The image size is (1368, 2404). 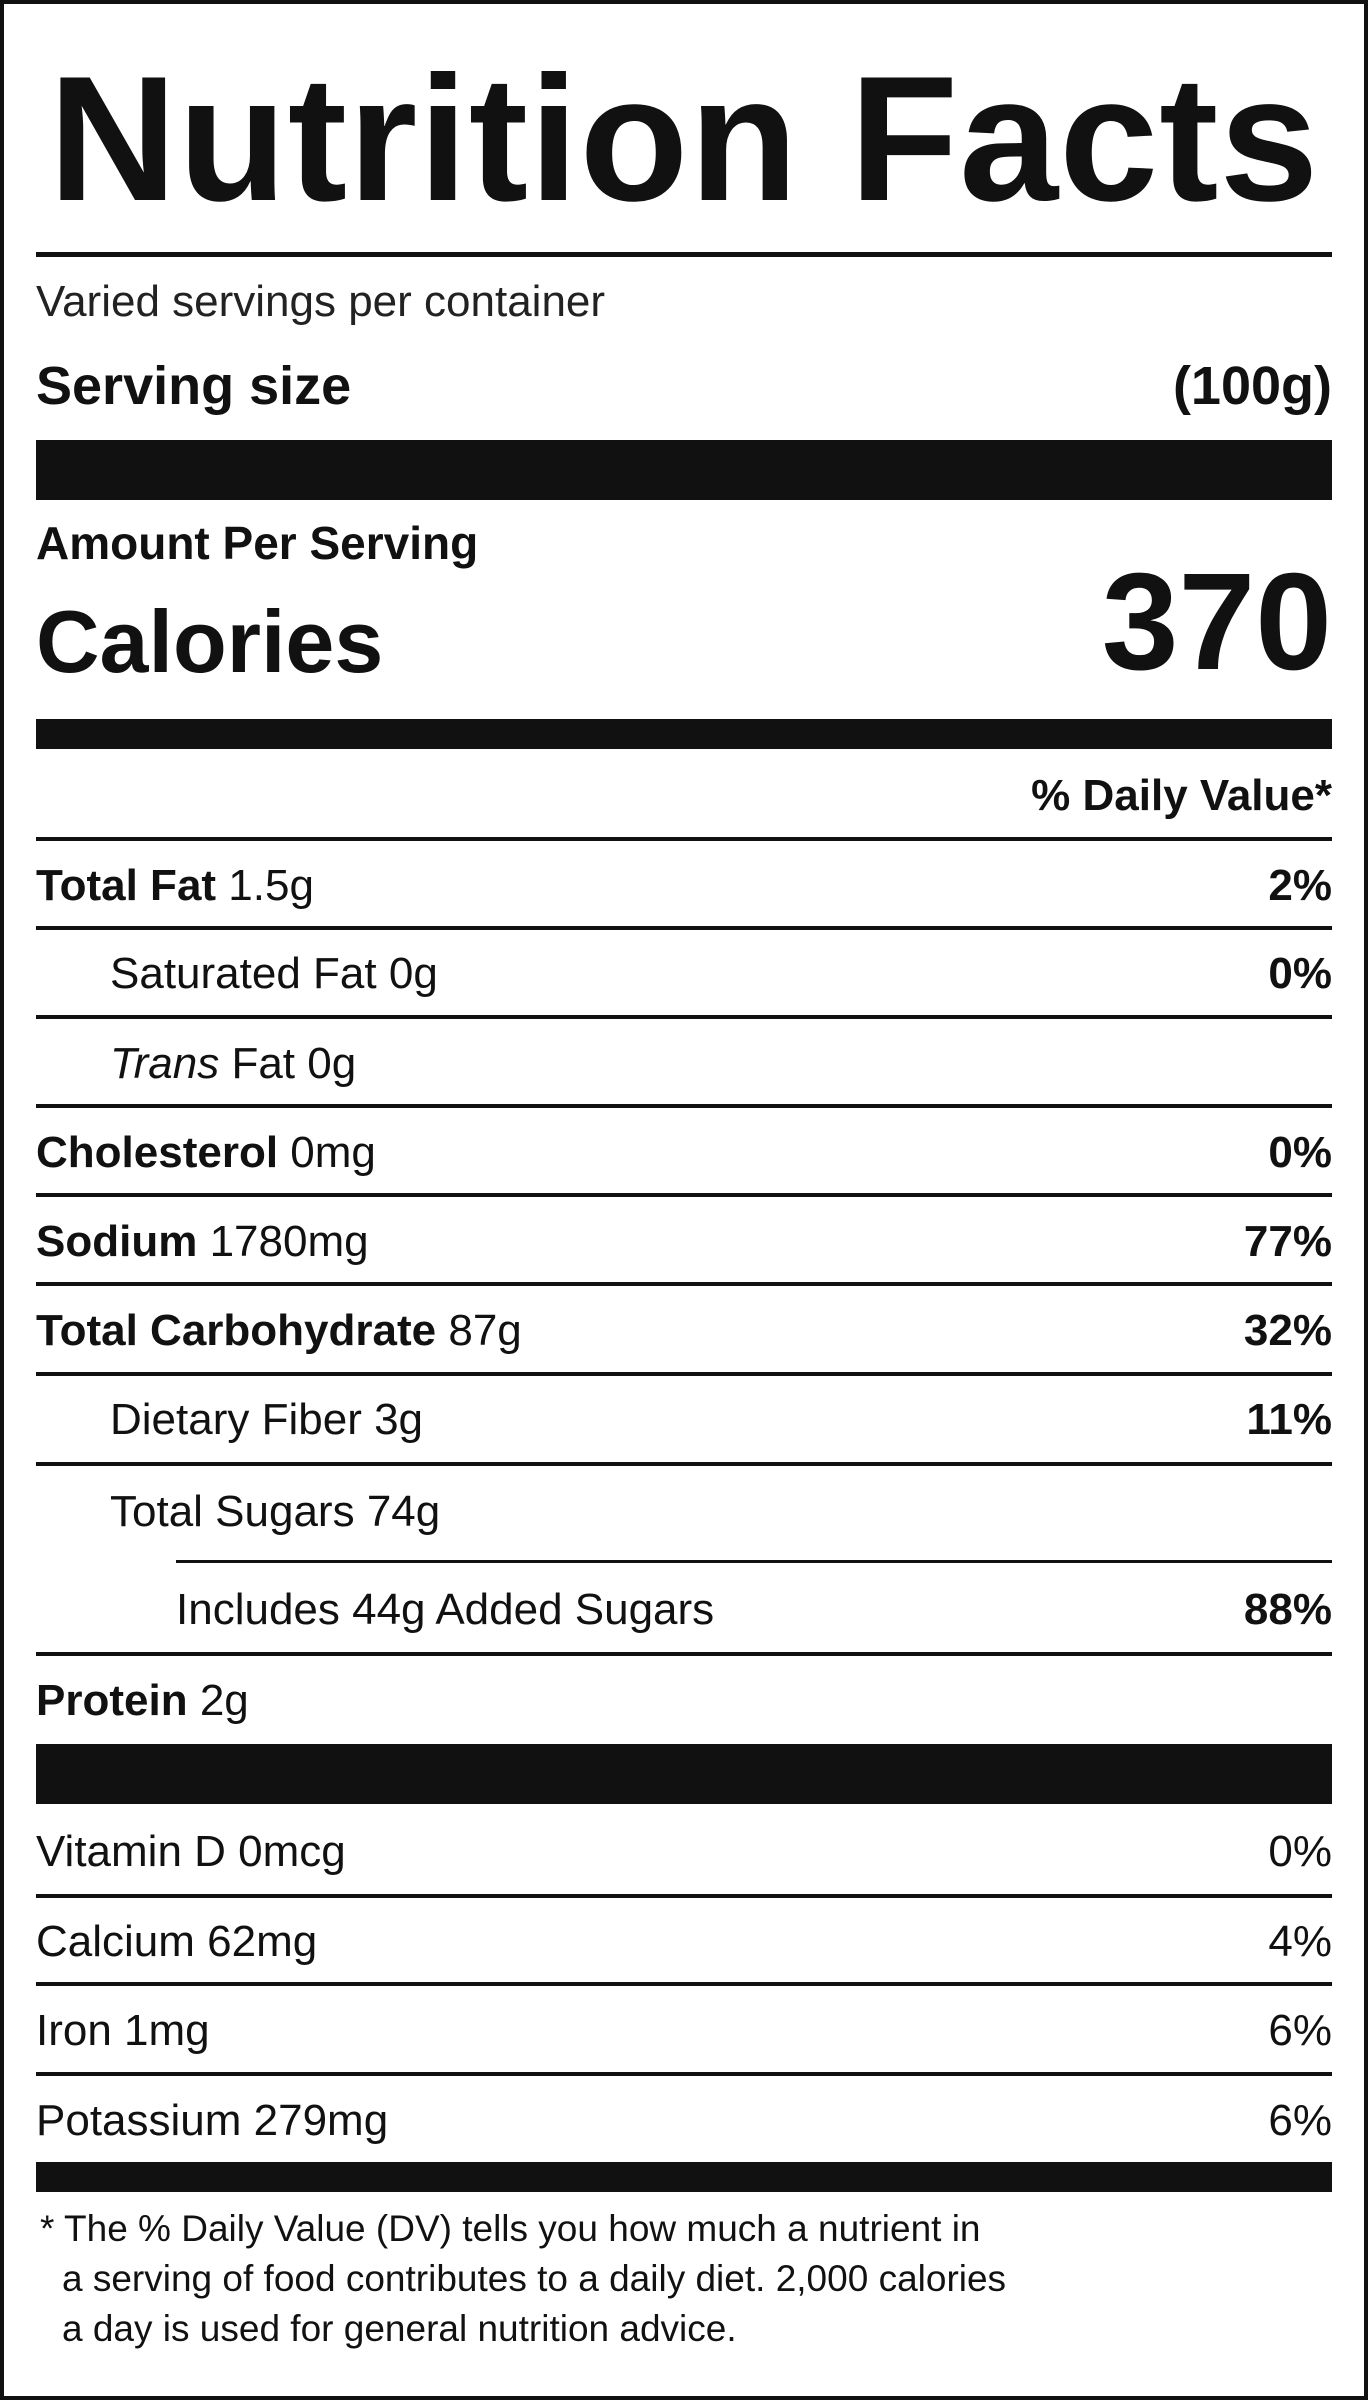 What do you see at coordinates (257, 543) in the screenshot?
I see `amount-per-serving: Amount Per Serving` at bounding box center [257, 543].